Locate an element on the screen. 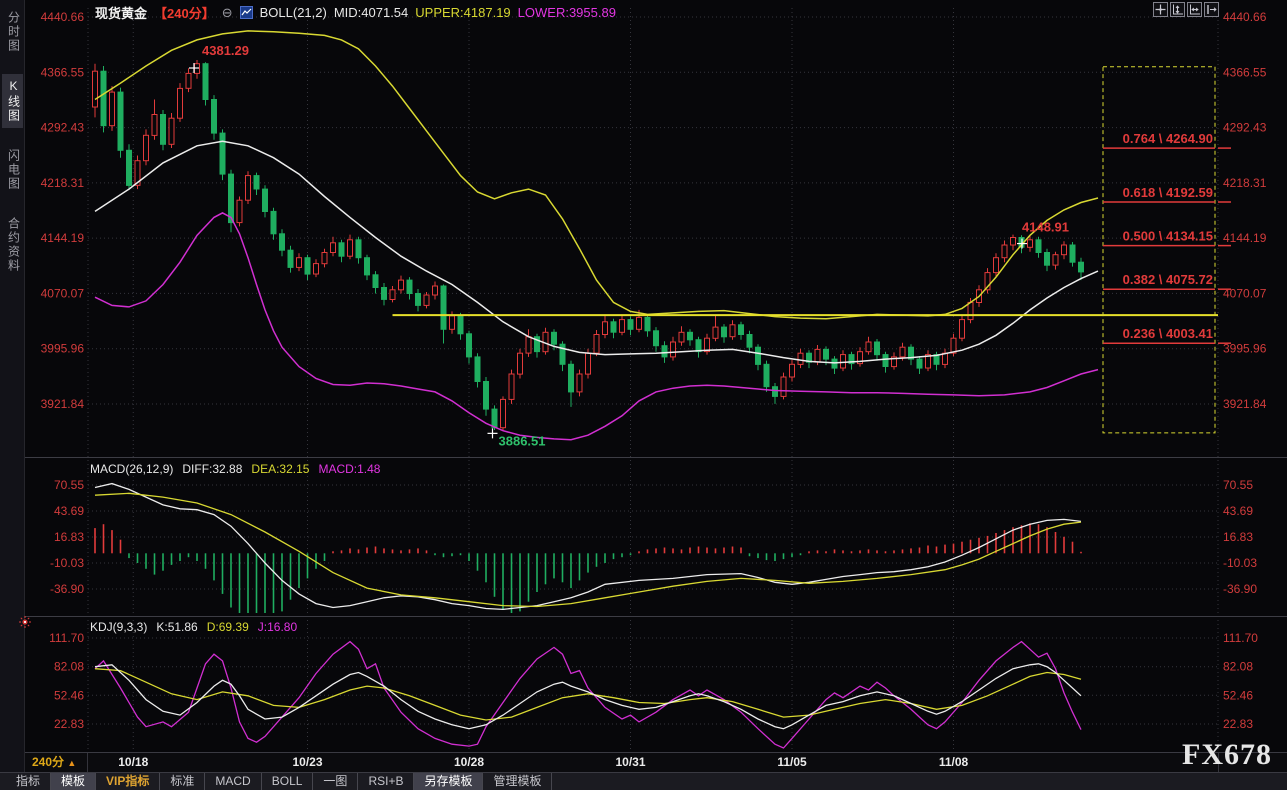 The width and height of the screenshot is (1287, 790). macd-indicator-label: MACD(26,12,9) is located at coordinates (132, 469).